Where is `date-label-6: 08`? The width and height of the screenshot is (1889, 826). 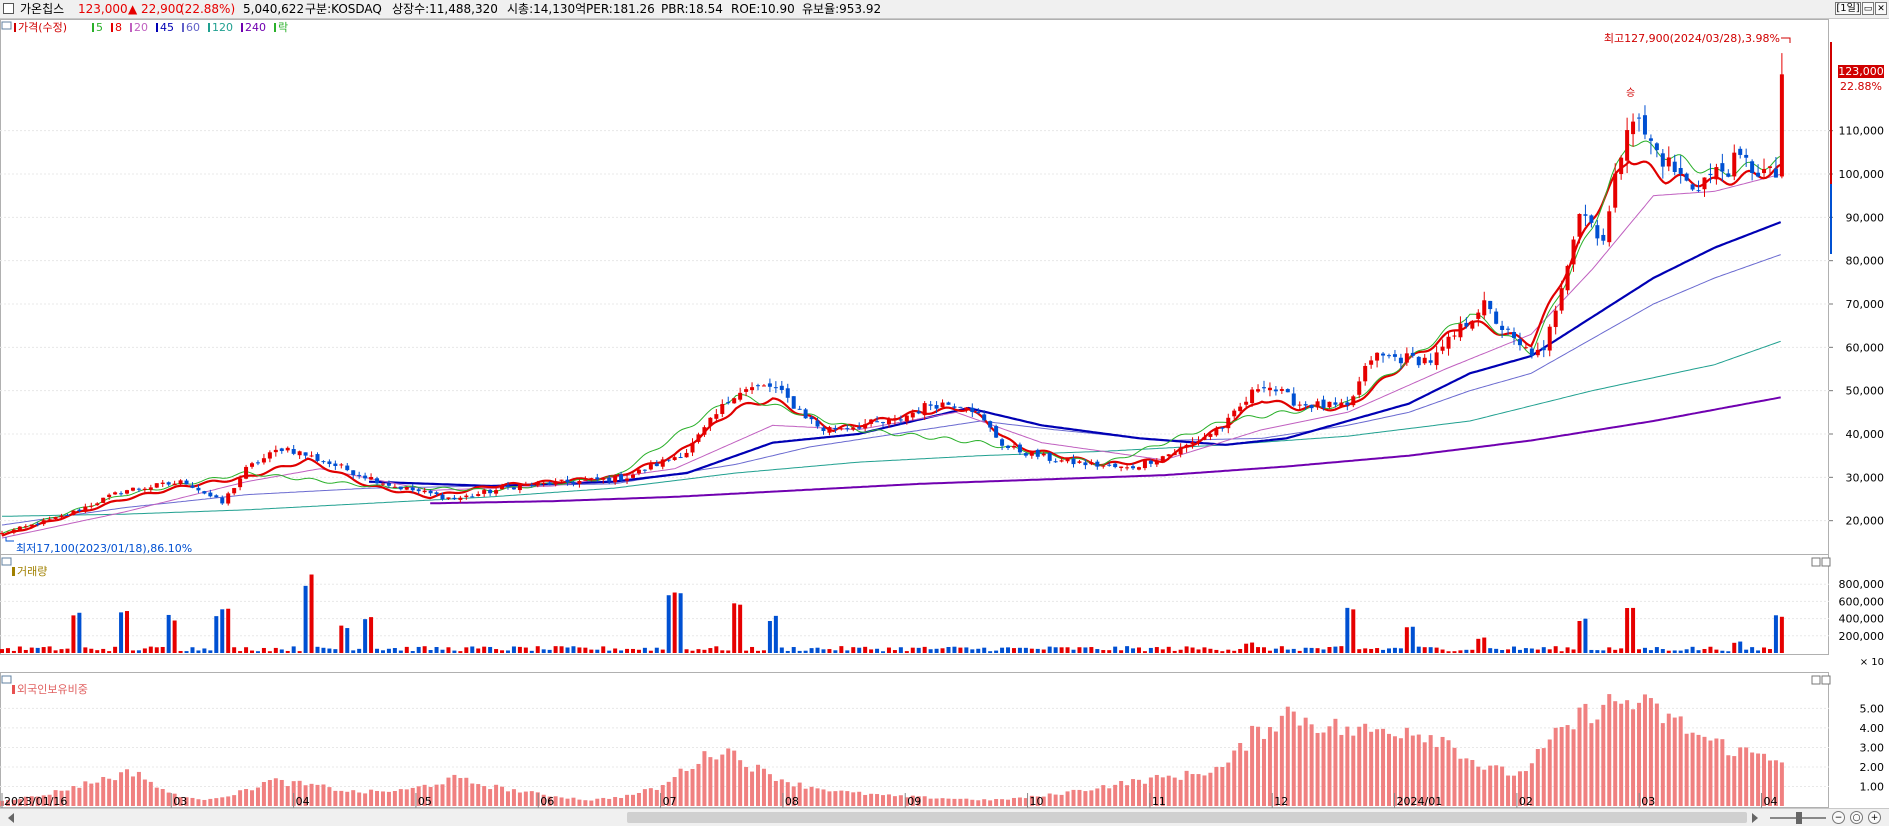
date-label-6: 08 is located at coordinates (792, 801).